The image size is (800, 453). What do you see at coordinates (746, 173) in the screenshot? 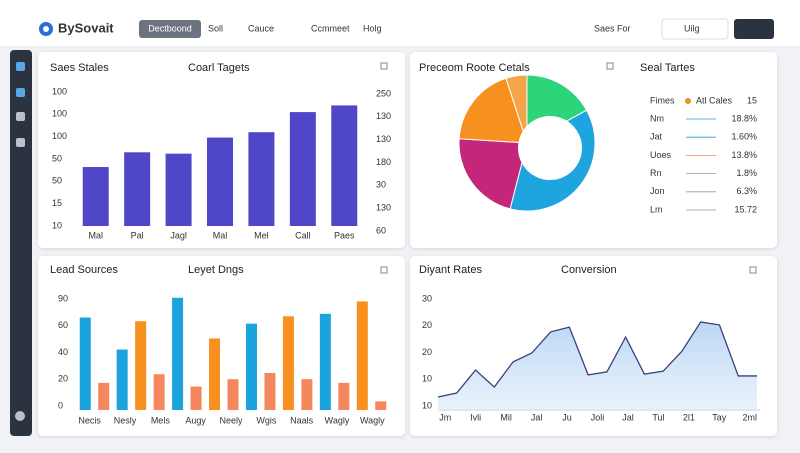
I see `table-cell: 1.8%` at bounding box center [746, 173].